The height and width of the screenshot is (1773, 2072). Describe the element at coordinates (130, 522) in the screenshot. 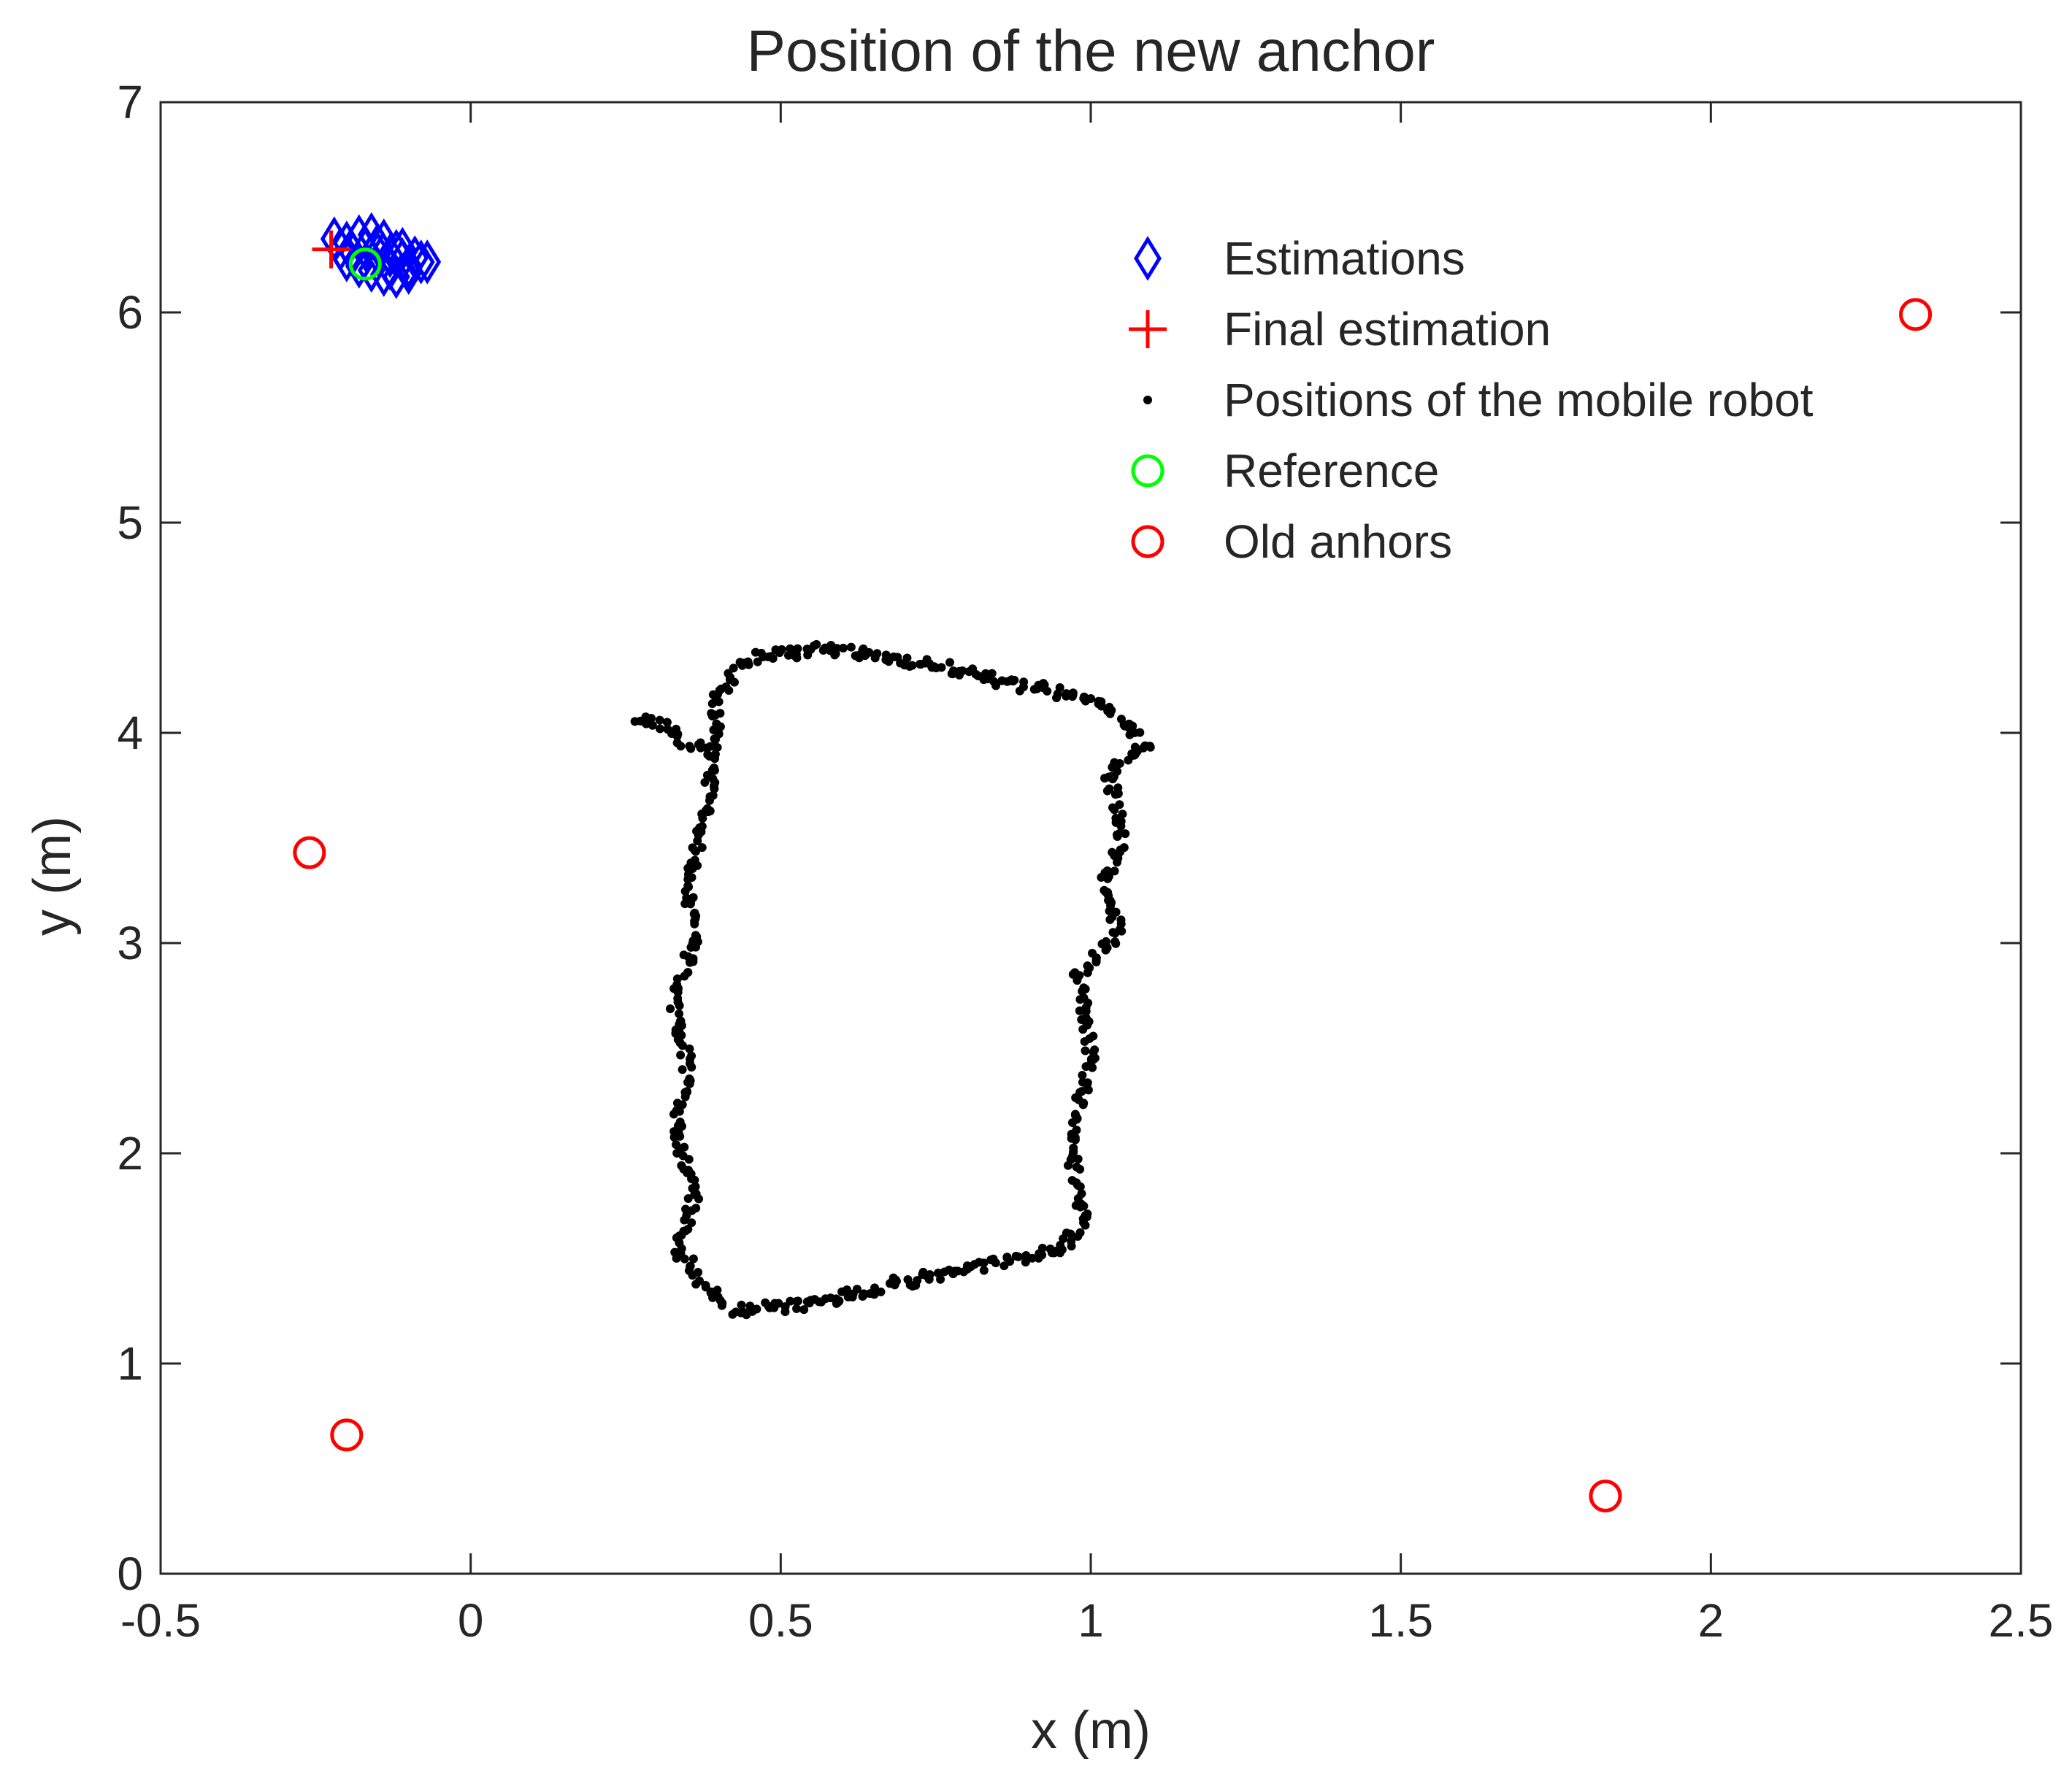

I see `y-tick-label: 5` at that location.